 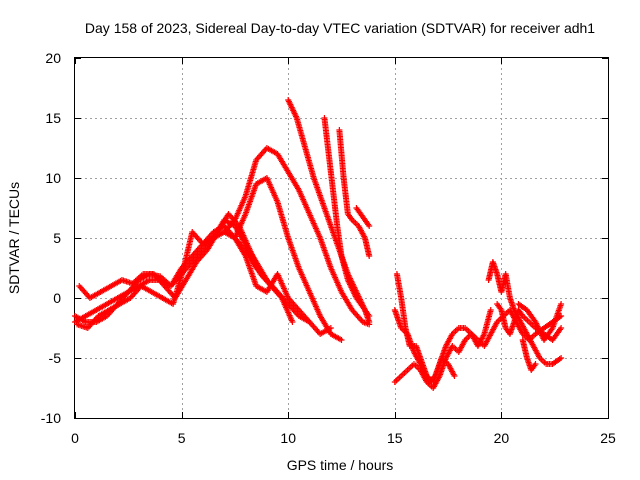 I want to click on y-axis-label: SDTVAR / TECUs, so click(x=14, y=238).